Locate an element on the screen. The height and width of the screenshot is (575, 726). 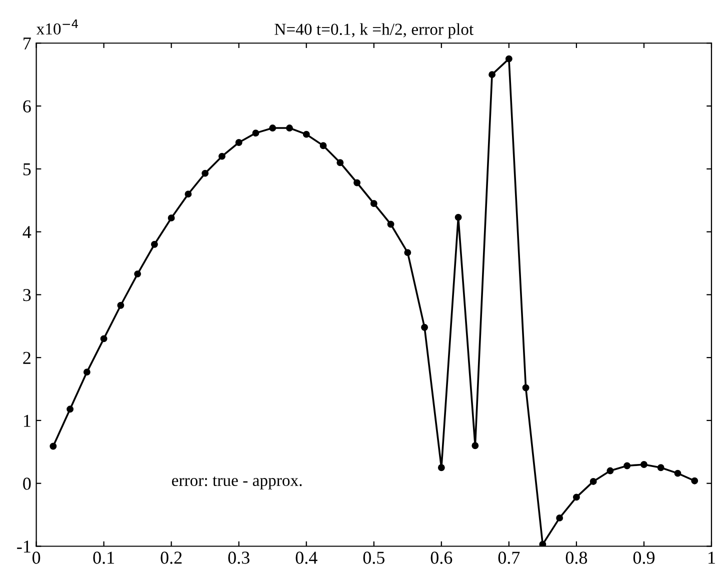
x-tick-label: 0.1 is located at coordinates (103, 558).